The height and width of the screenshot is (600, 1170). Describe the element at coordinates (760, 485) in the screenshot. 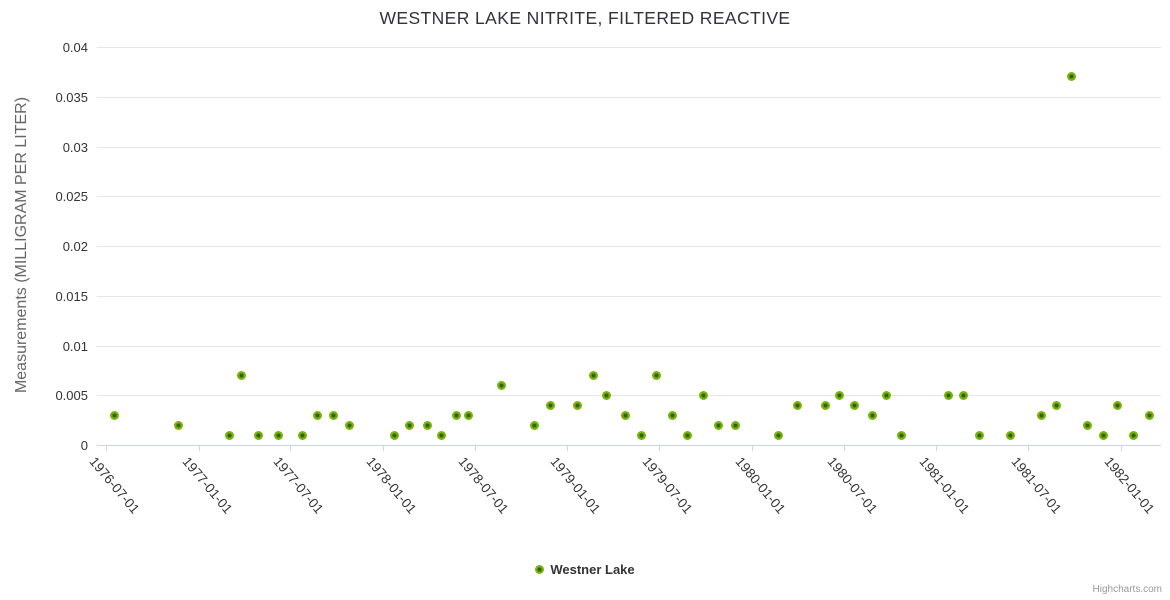

I see `x-axis-label: 1980-01-01` at that location.